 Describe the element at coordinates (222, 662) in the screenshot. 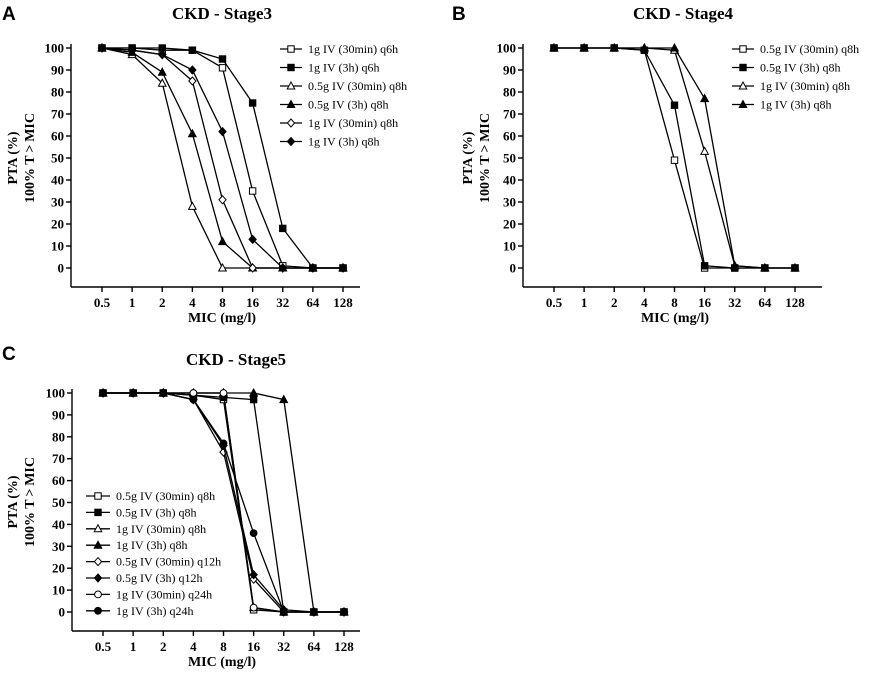

I see `x-axis-label: MIC (mg/l)` at that location.